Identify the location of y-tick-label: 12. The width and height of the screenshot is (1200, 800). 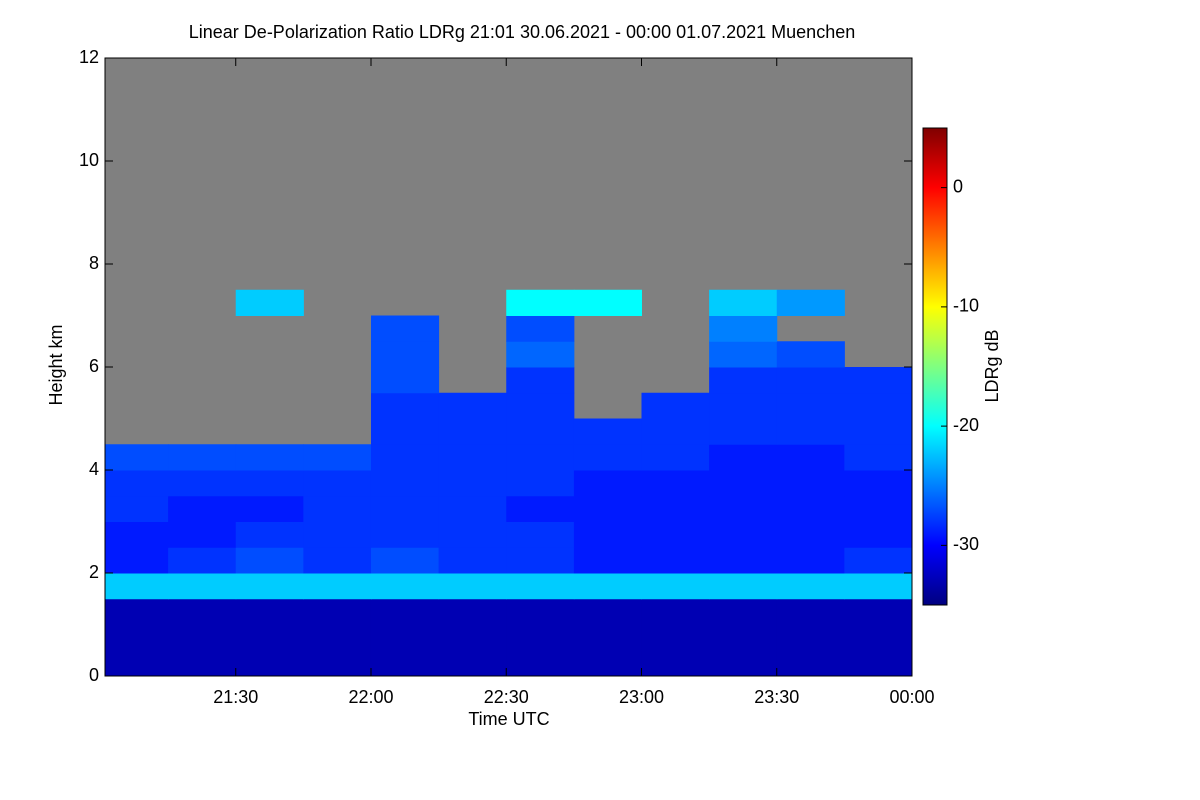
(89, 57).